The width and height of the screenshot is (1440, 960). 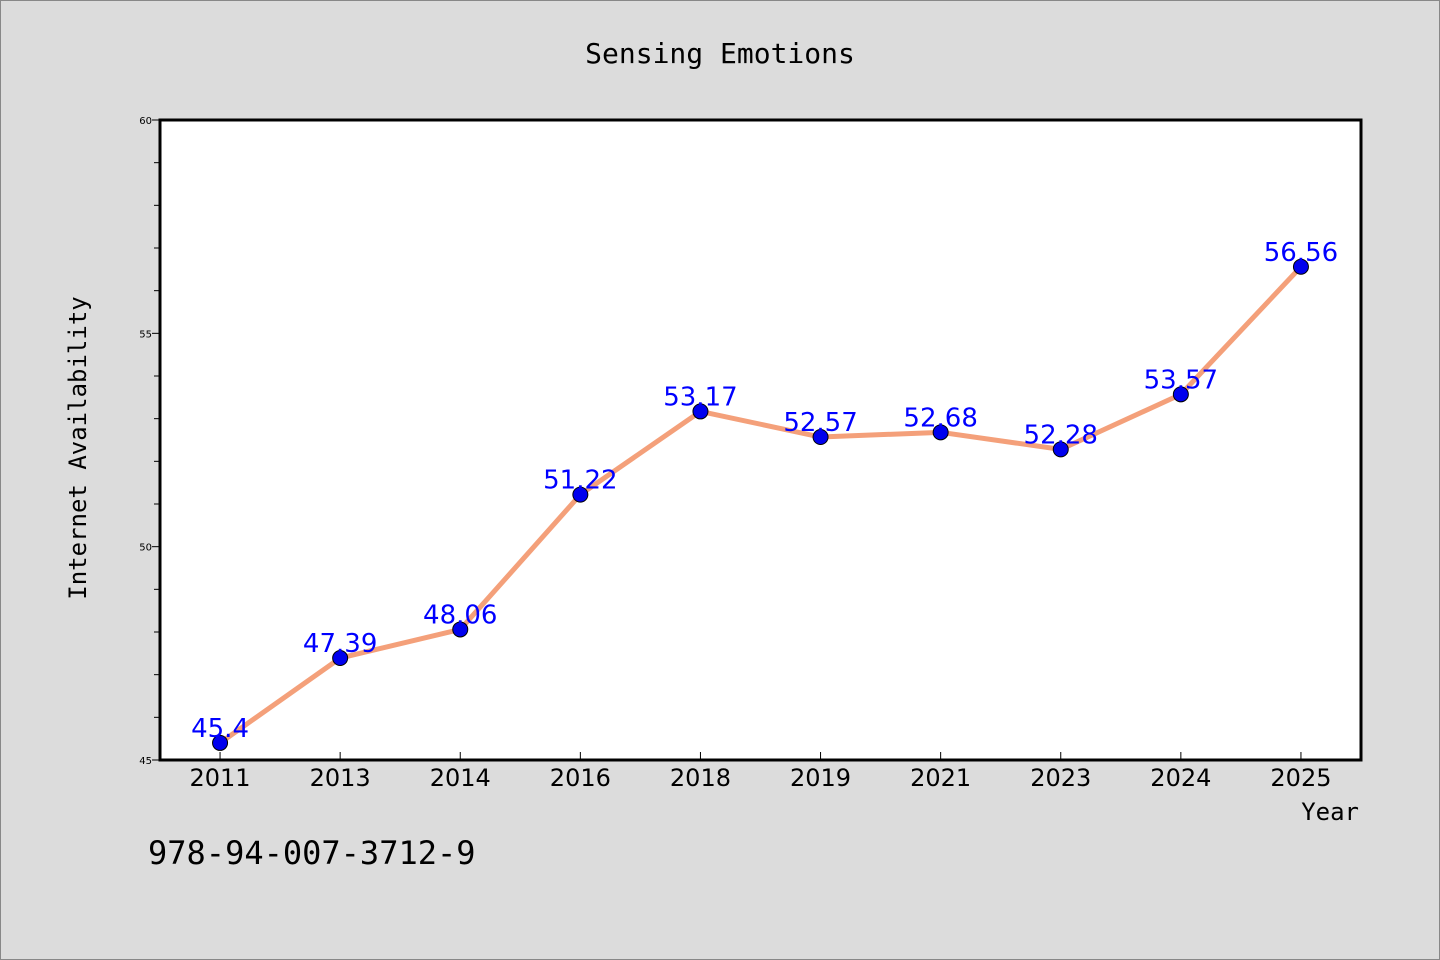 I want to click on y-axis-label: Internet Availability, so click(x=78, y=447).